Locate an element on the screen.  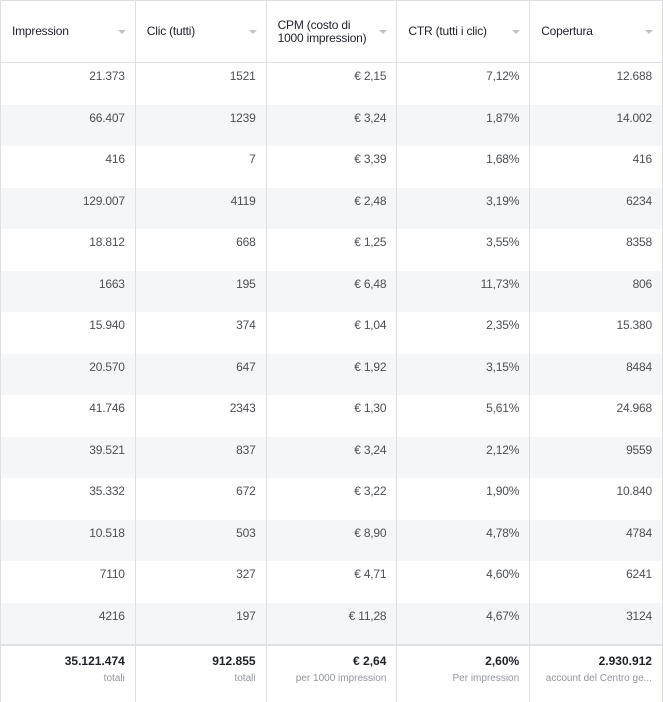
cell-clic: 672 is located at coordinates (201, 499).